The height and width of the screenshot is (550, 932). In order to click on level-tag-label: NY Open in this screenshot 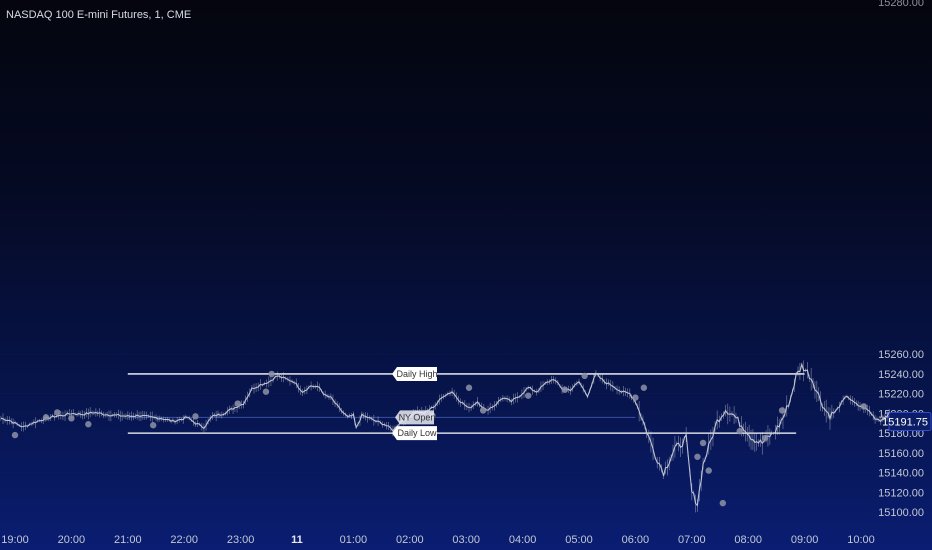, I will do `click(417, 417)`.